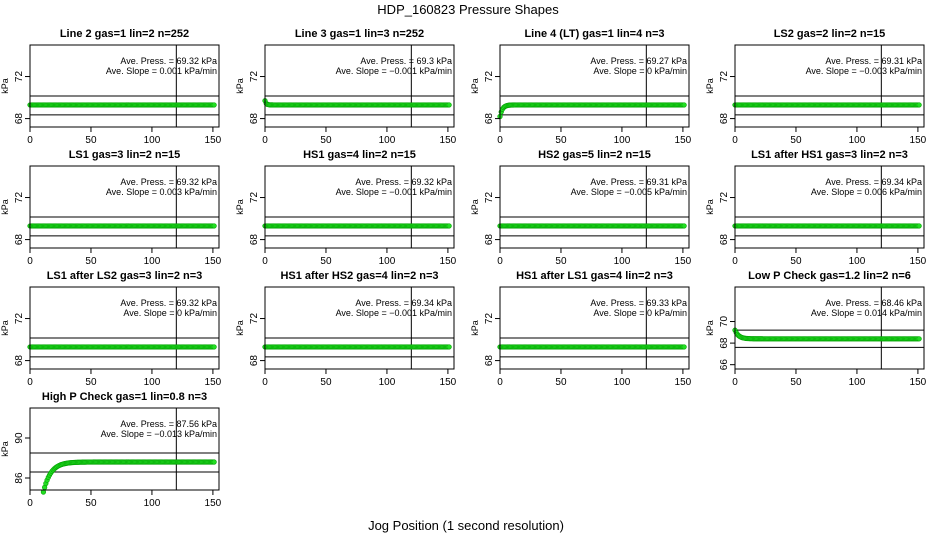 The image size is (936, 545). What do you see at coordinates (466, 525) in the screenshot?
I see `figure-x-axis-label: Jog Position (1 second resolution)` at bounding box center [466, 525].